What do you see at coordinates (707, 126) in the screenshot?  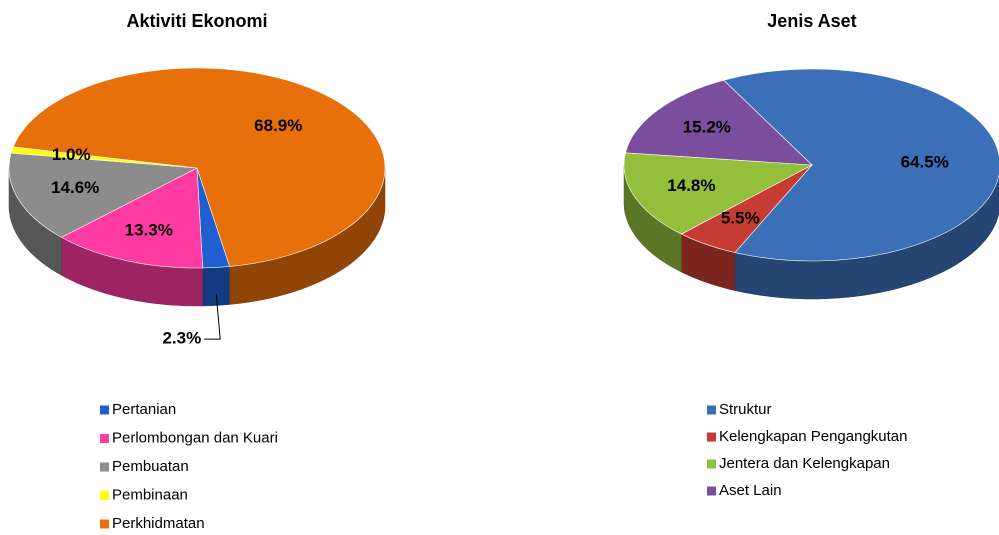 I see `value-label: 15.2%` at bounding box center [707, 126].